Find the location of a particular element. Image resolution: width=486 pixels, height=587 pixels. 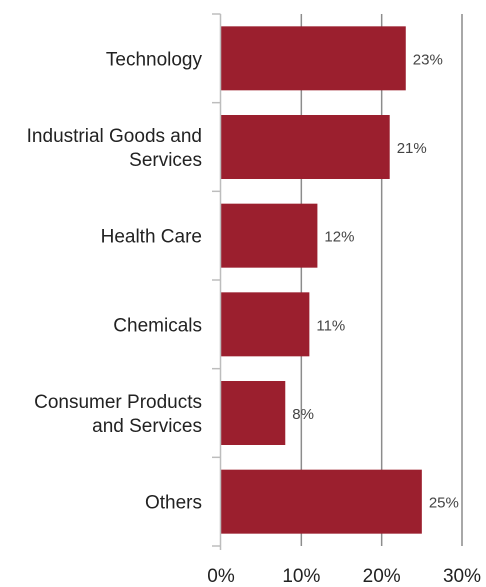

x-tick-label-10: 10% is located at coordinates (301, 576).